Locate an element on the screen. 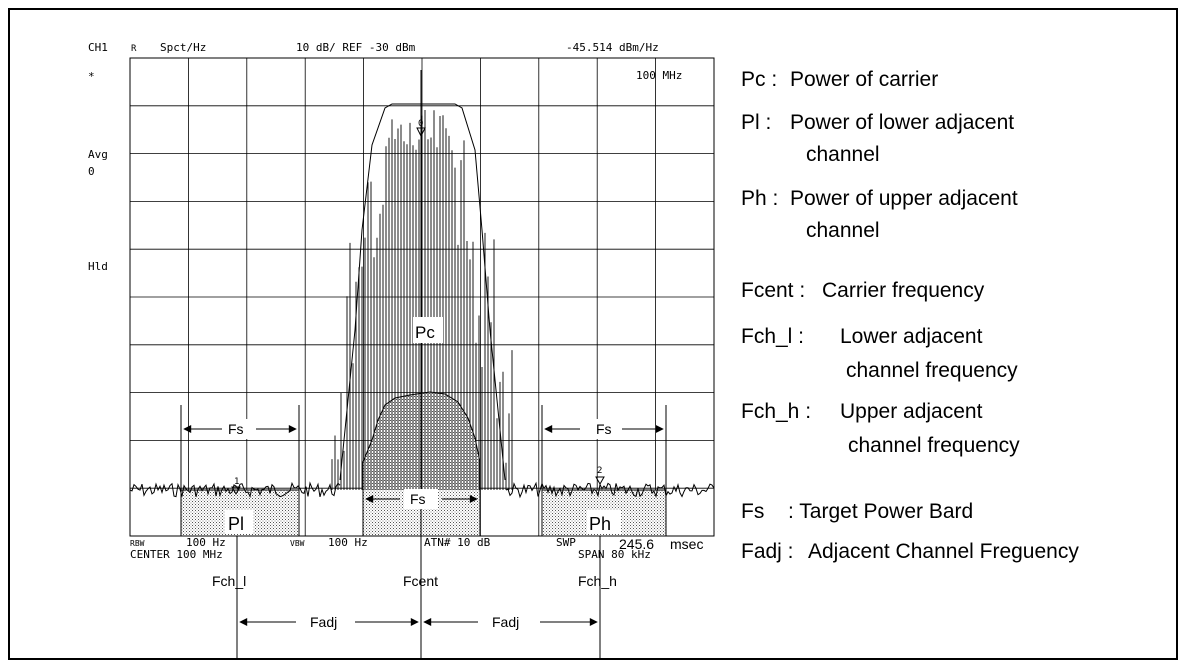 Image resolution: width=1185 pixels, height=668 pixels. legend-fs-text: : Target Power Bard is located at coordinates (880, 511).